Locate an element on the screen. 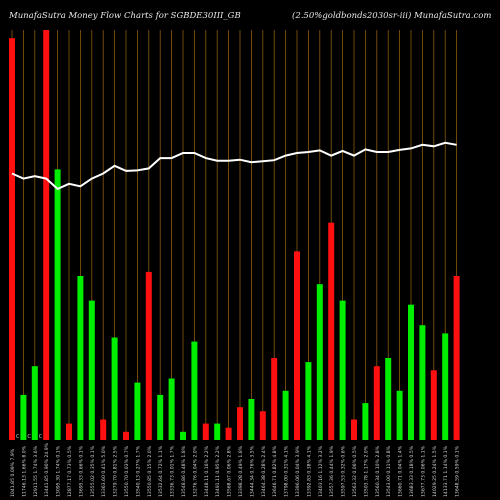 Image resolution: width=500 pixels, height=500 pixels. x-tick-label: 13557.36 0.44% 1.9% is located at coordinates (332, 471).